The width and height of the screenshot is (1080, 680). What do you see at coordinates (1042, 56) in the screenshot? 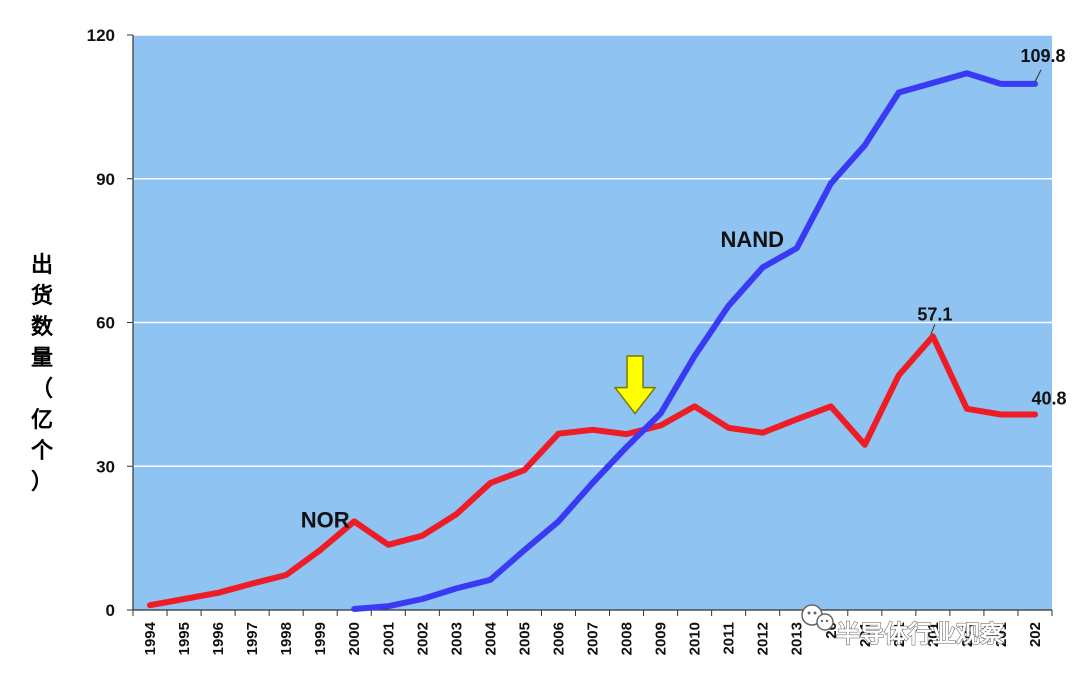
I see `data-label: 109.8` at bounding box center [1042, 56].